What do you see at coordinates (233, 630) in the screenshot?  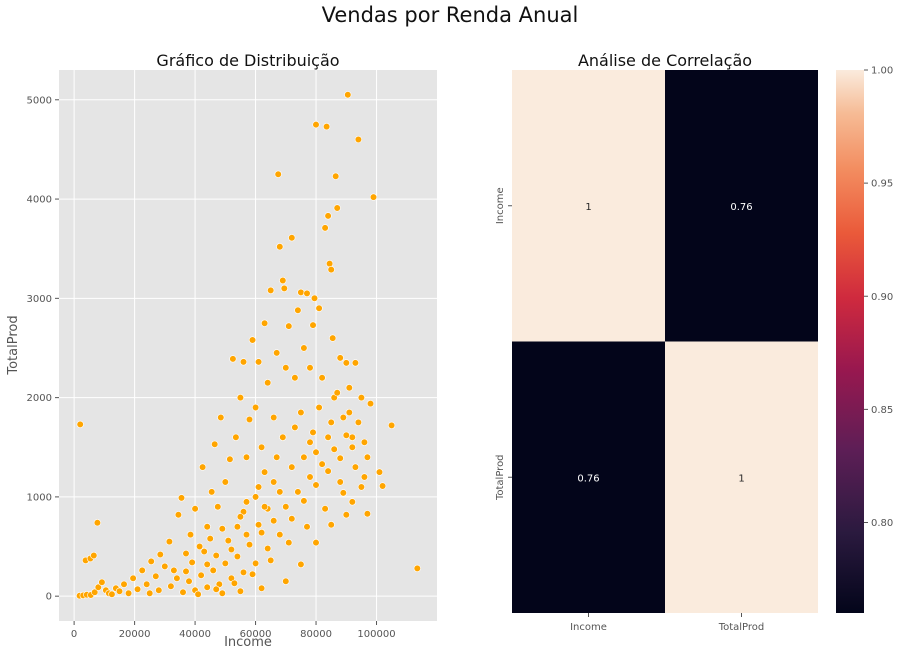 I see `scatter-x-ticks: 0 20000 40000 60000 80000 100000` at bounding box center [233, 630].